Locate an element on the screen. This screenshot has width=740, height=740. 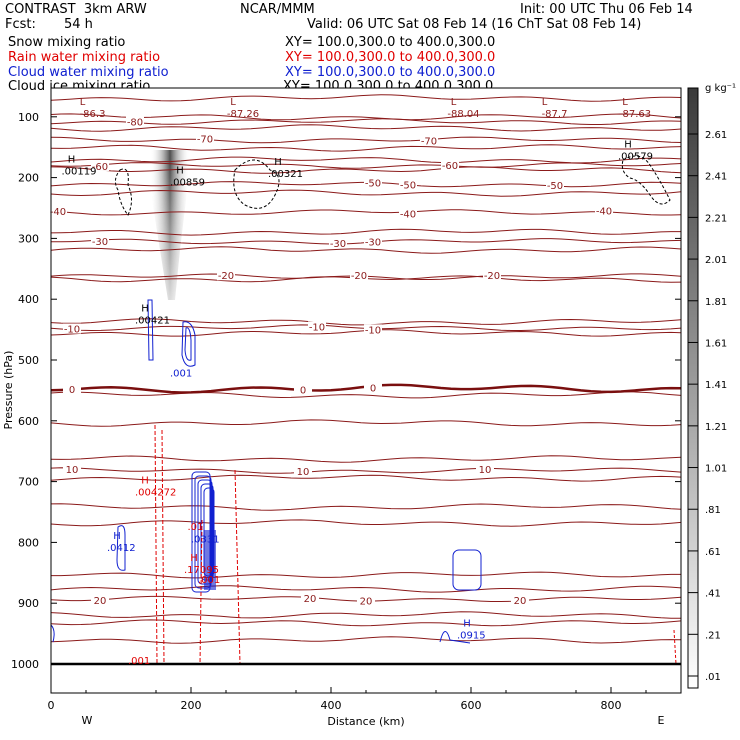
high-value: .17095 is located at coordinates (201, 570).